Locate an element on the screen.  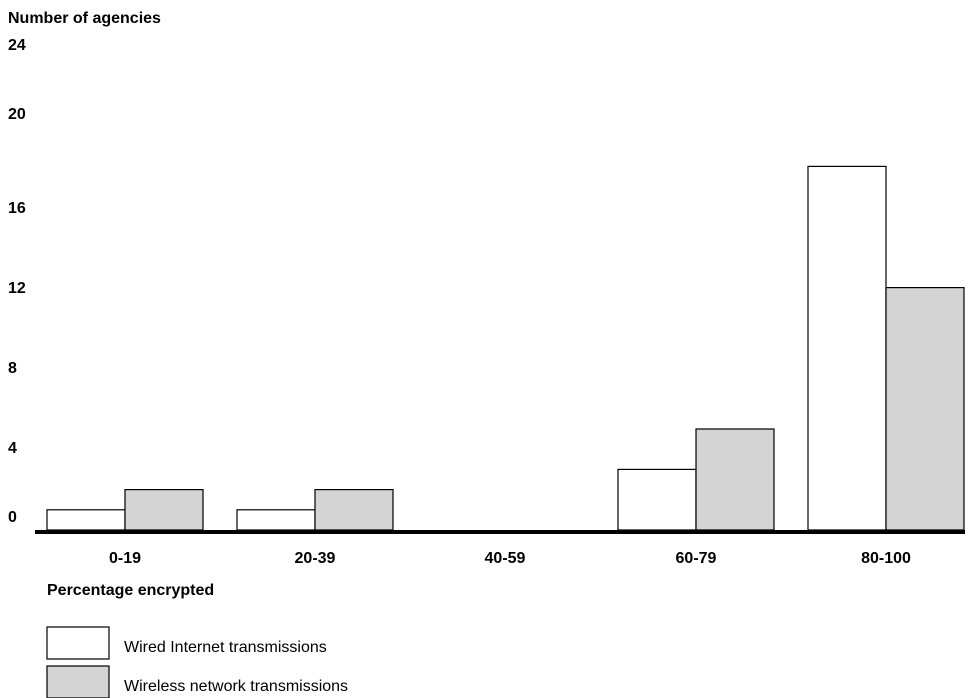
legend-swatch-wired is located at coordinates (78, 643).